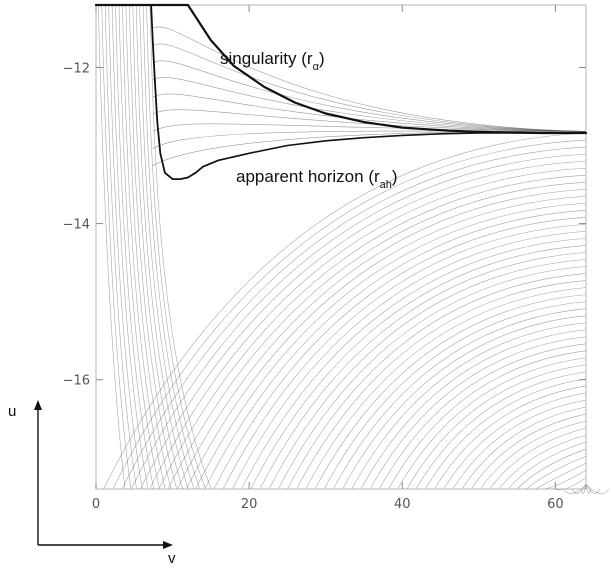 This screenshot has height=569, width=614. What do you see at coordinates (402, 504) in the screenshot?
I see `x-tick-label: 40` at bounding box center [402, 504].